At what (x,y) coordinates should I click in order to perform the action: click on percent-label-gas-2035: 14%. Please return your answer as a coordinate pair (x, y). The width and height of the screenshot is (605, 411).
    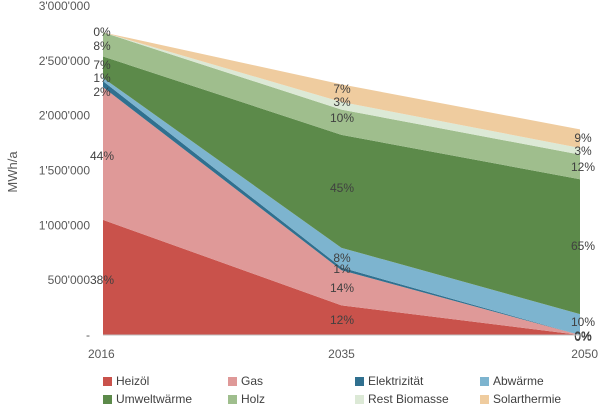
    Looking at the image, I should click on (342, 288).